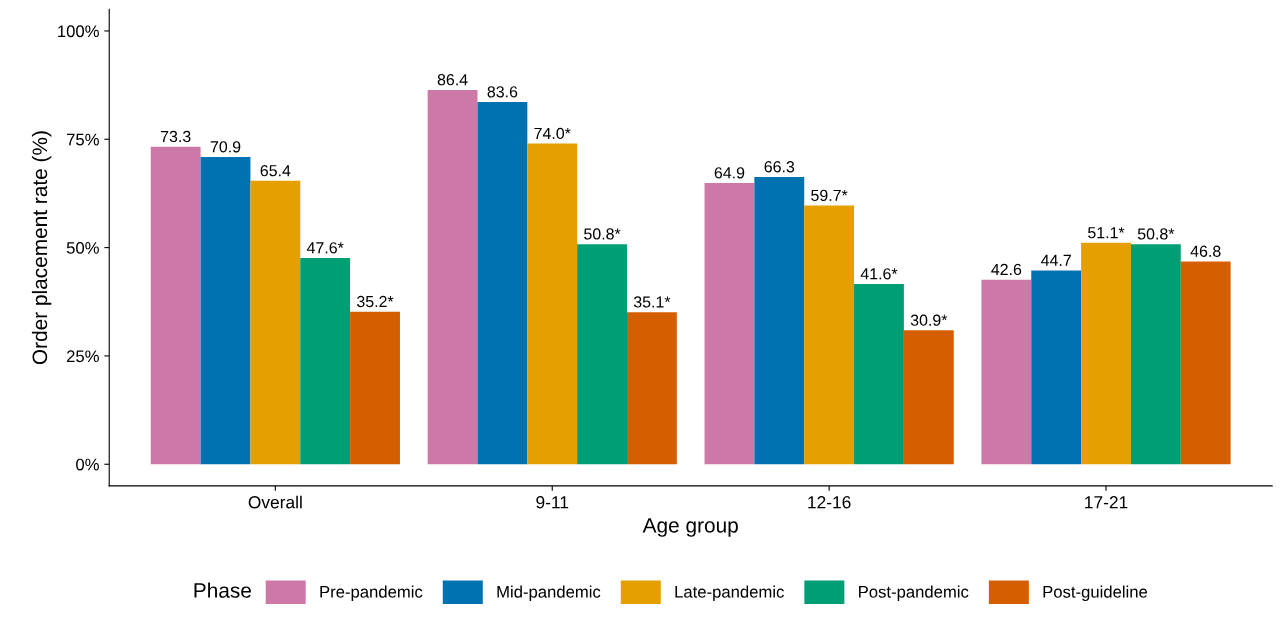  Describe the element at coordinates (829, 195) in the screenshot. I see `data-label: 59.7*` at that location.